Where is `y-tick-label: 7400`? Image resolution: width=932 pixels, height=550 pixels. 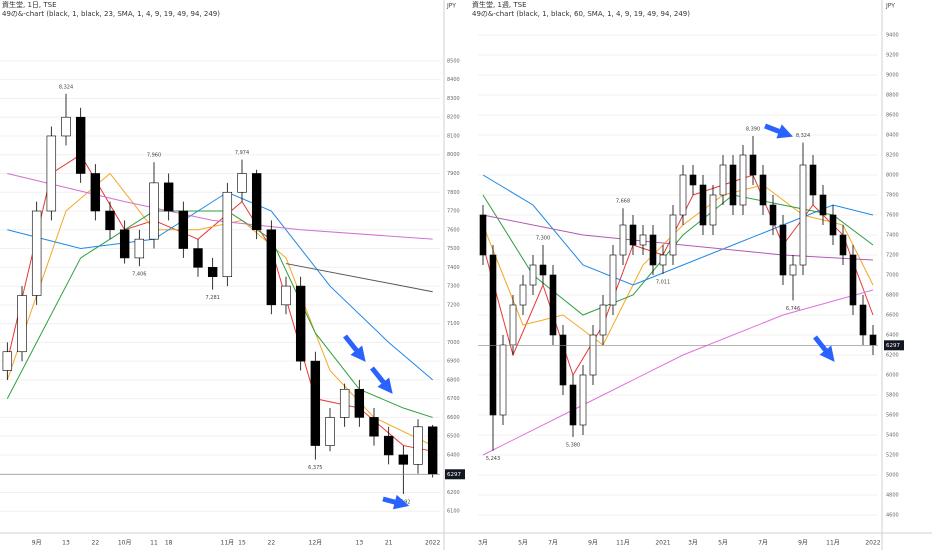 y-tick-label: 7400 is located at coordinates (892, 236).